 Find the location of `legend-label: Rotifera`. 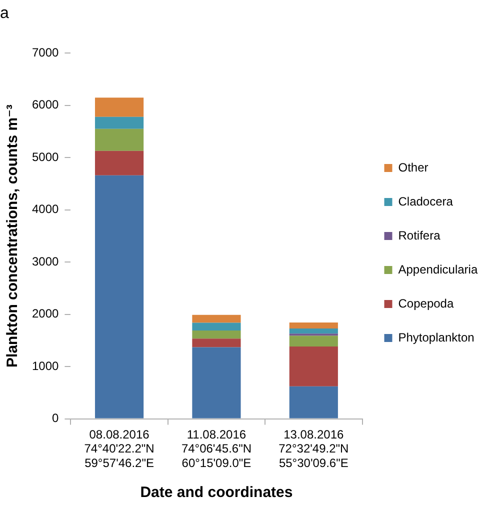

legend-label: Rotifera is located at coordinates (419, 235).